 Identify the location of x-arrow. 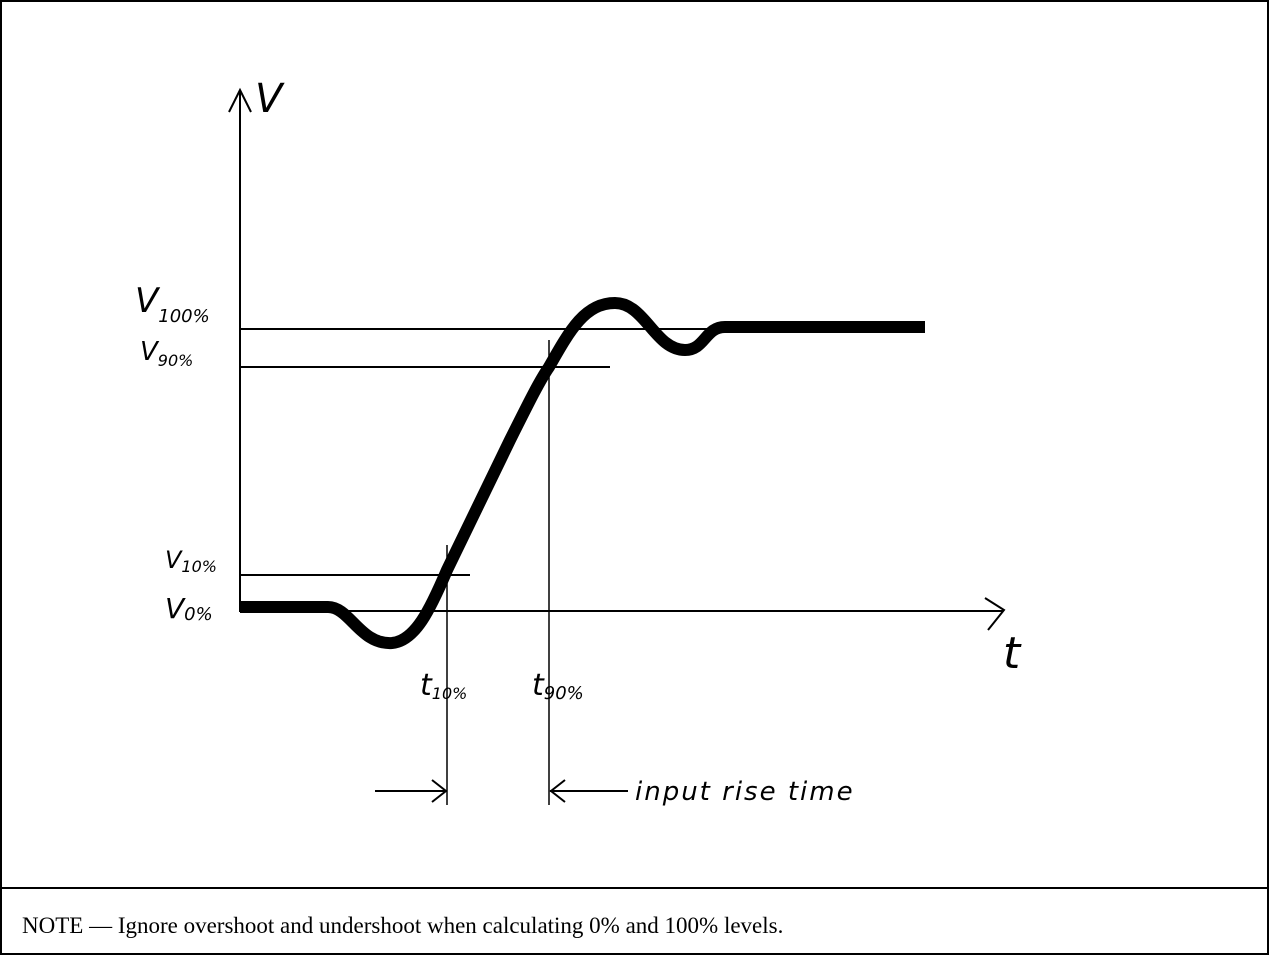
(995, 614).